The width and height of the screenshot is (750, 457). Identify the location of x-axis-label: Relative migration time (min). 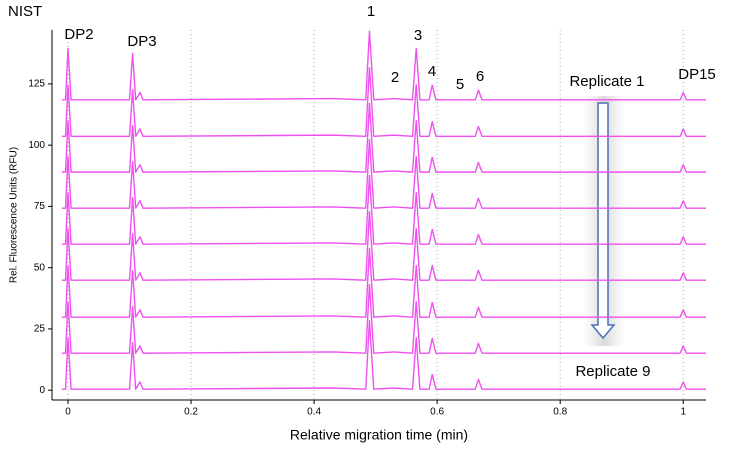
(379, 435).